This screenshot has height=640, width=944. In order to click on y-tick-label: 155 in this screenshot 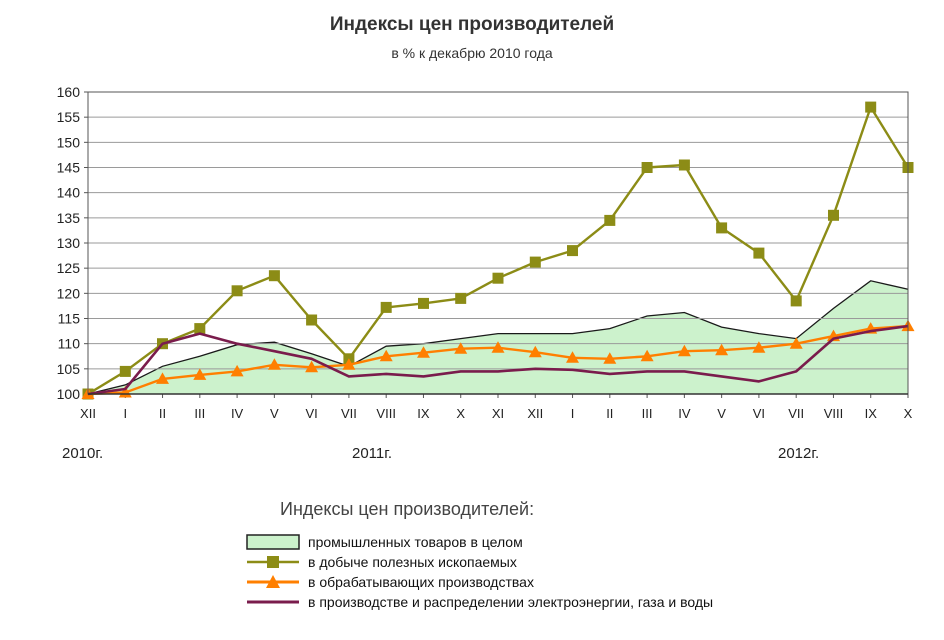, I will do `click(69, 117)`.